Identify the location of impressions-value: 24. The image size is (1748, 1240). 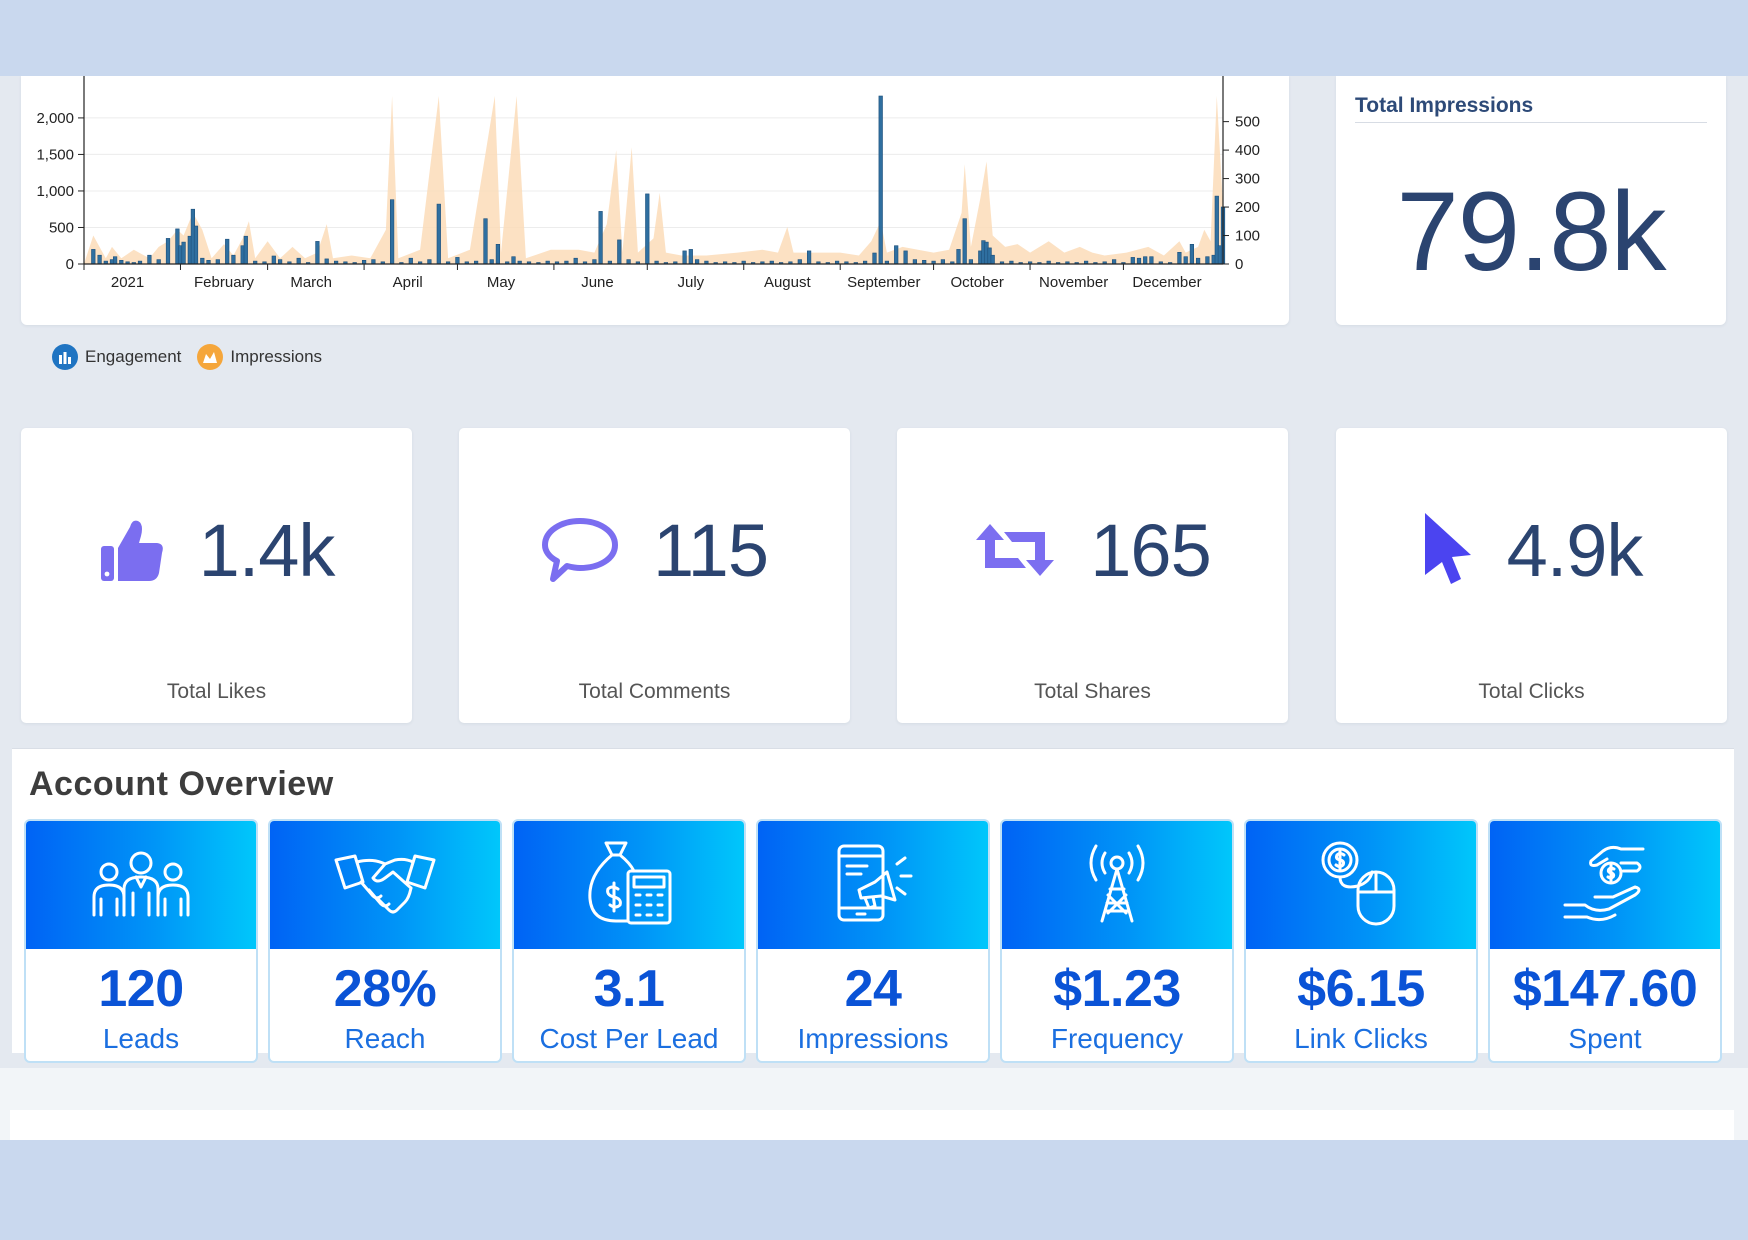
(873, 989).